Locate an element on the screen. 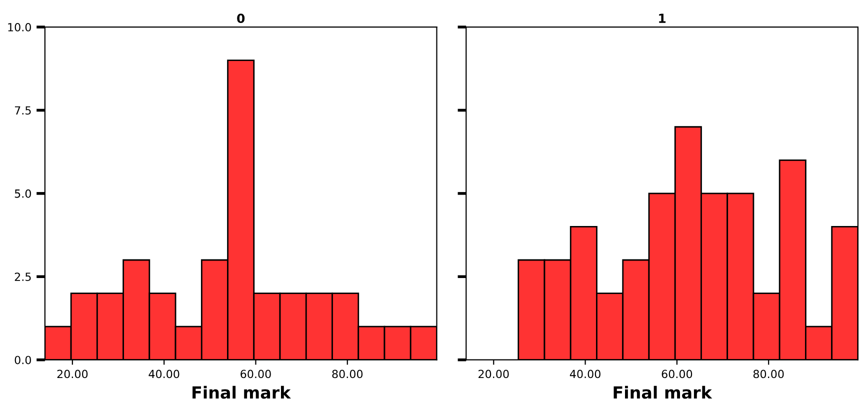  y-tick-label: 7.5 is located at coordinates (22, 110).